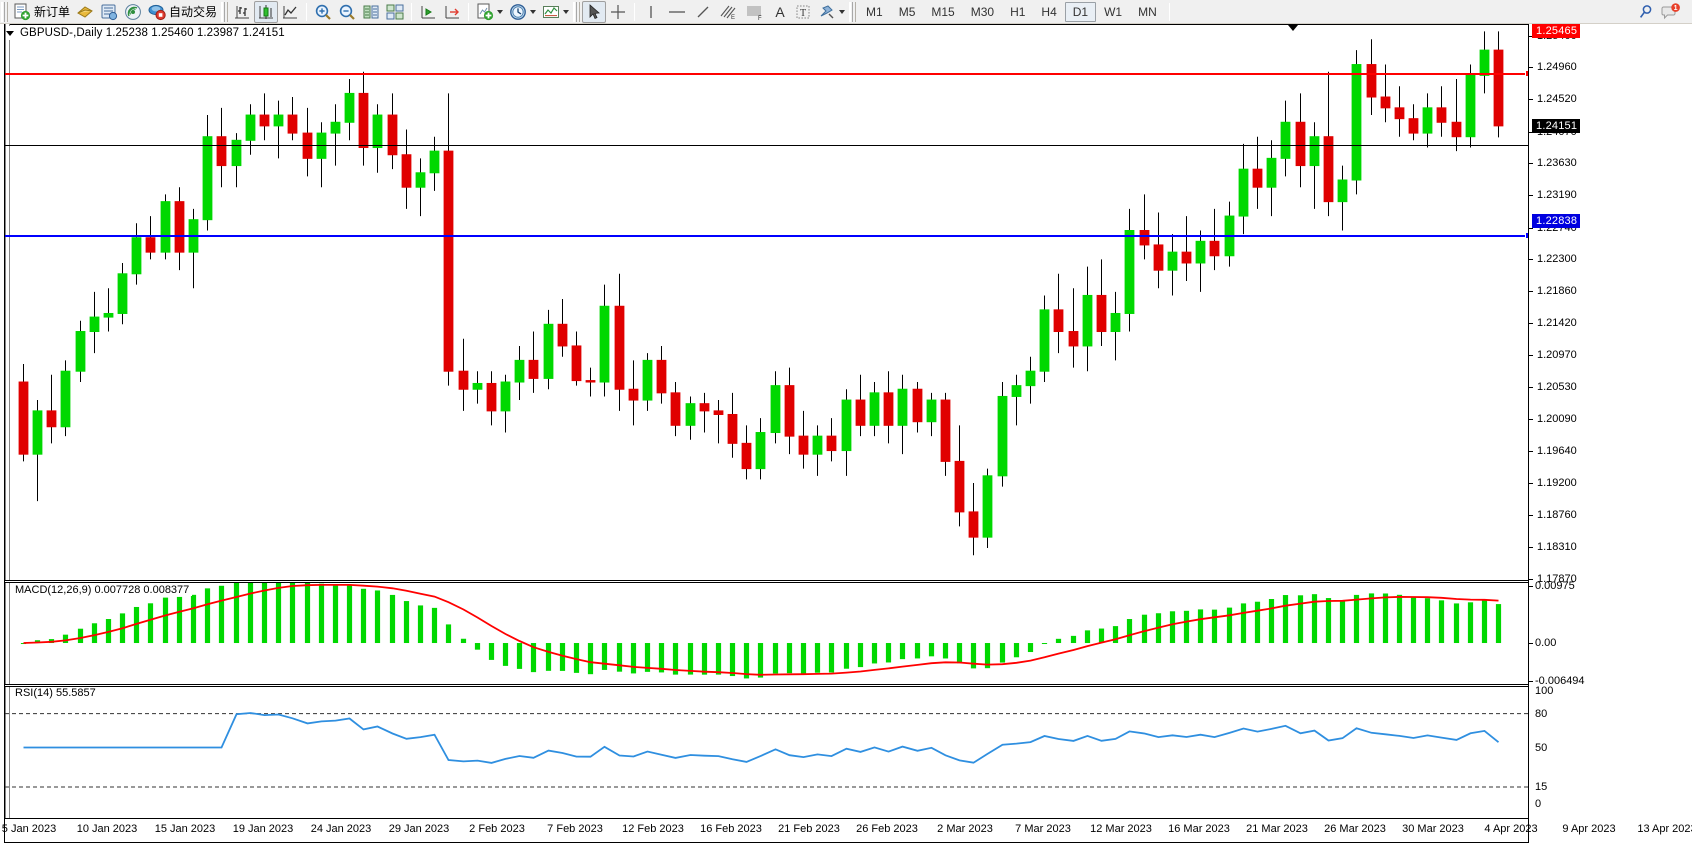  I want to click on rsi-line, so click(761, 738).